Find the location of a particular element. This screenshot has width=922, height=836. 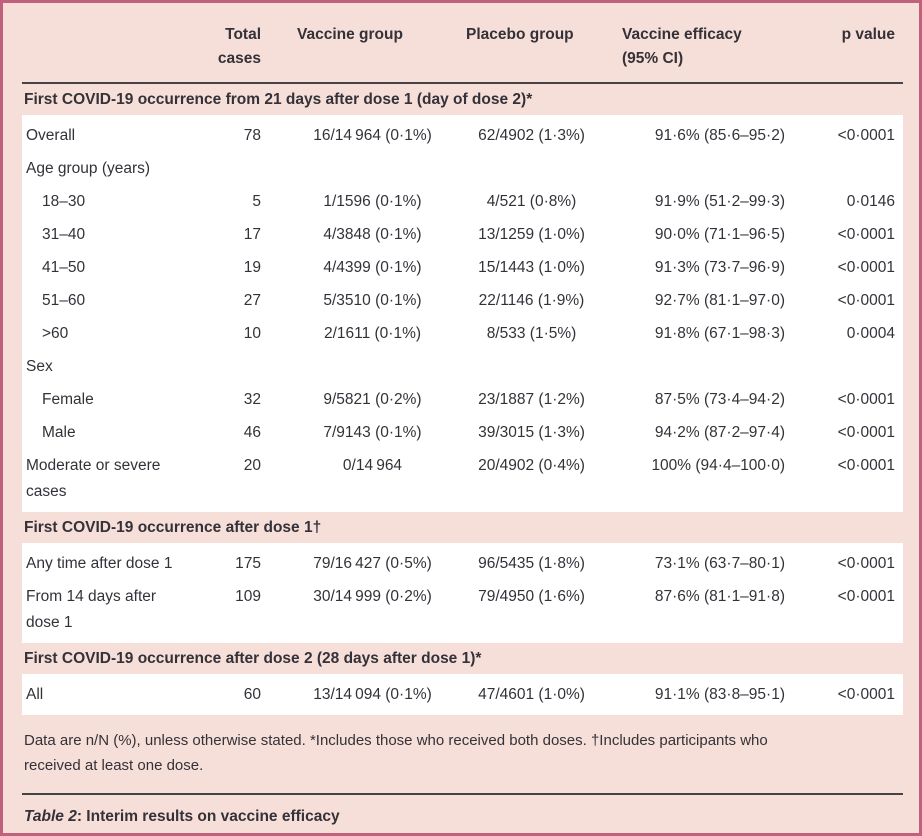

section-header: First COVID-19 occurrence after dose 1† is located at coordinates (173, 527).